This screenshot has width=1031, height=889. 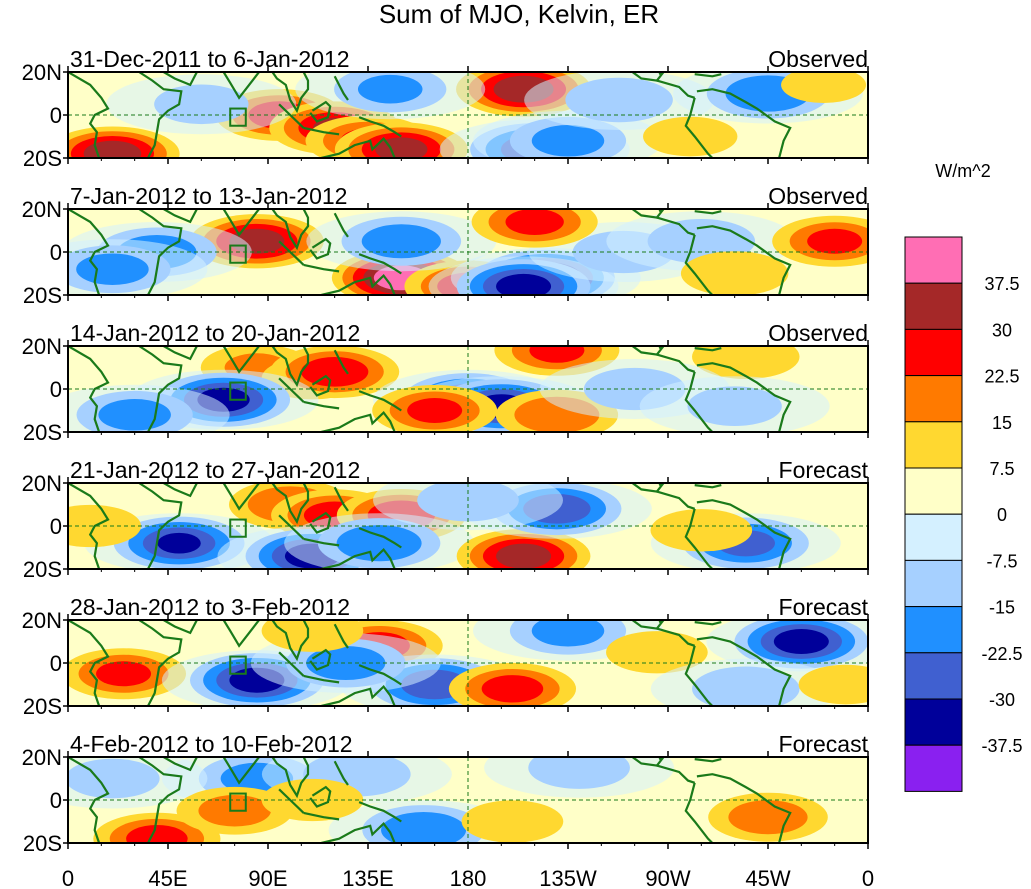 I want to click on x-tick-label: 90E, so click(x=267, y=877).